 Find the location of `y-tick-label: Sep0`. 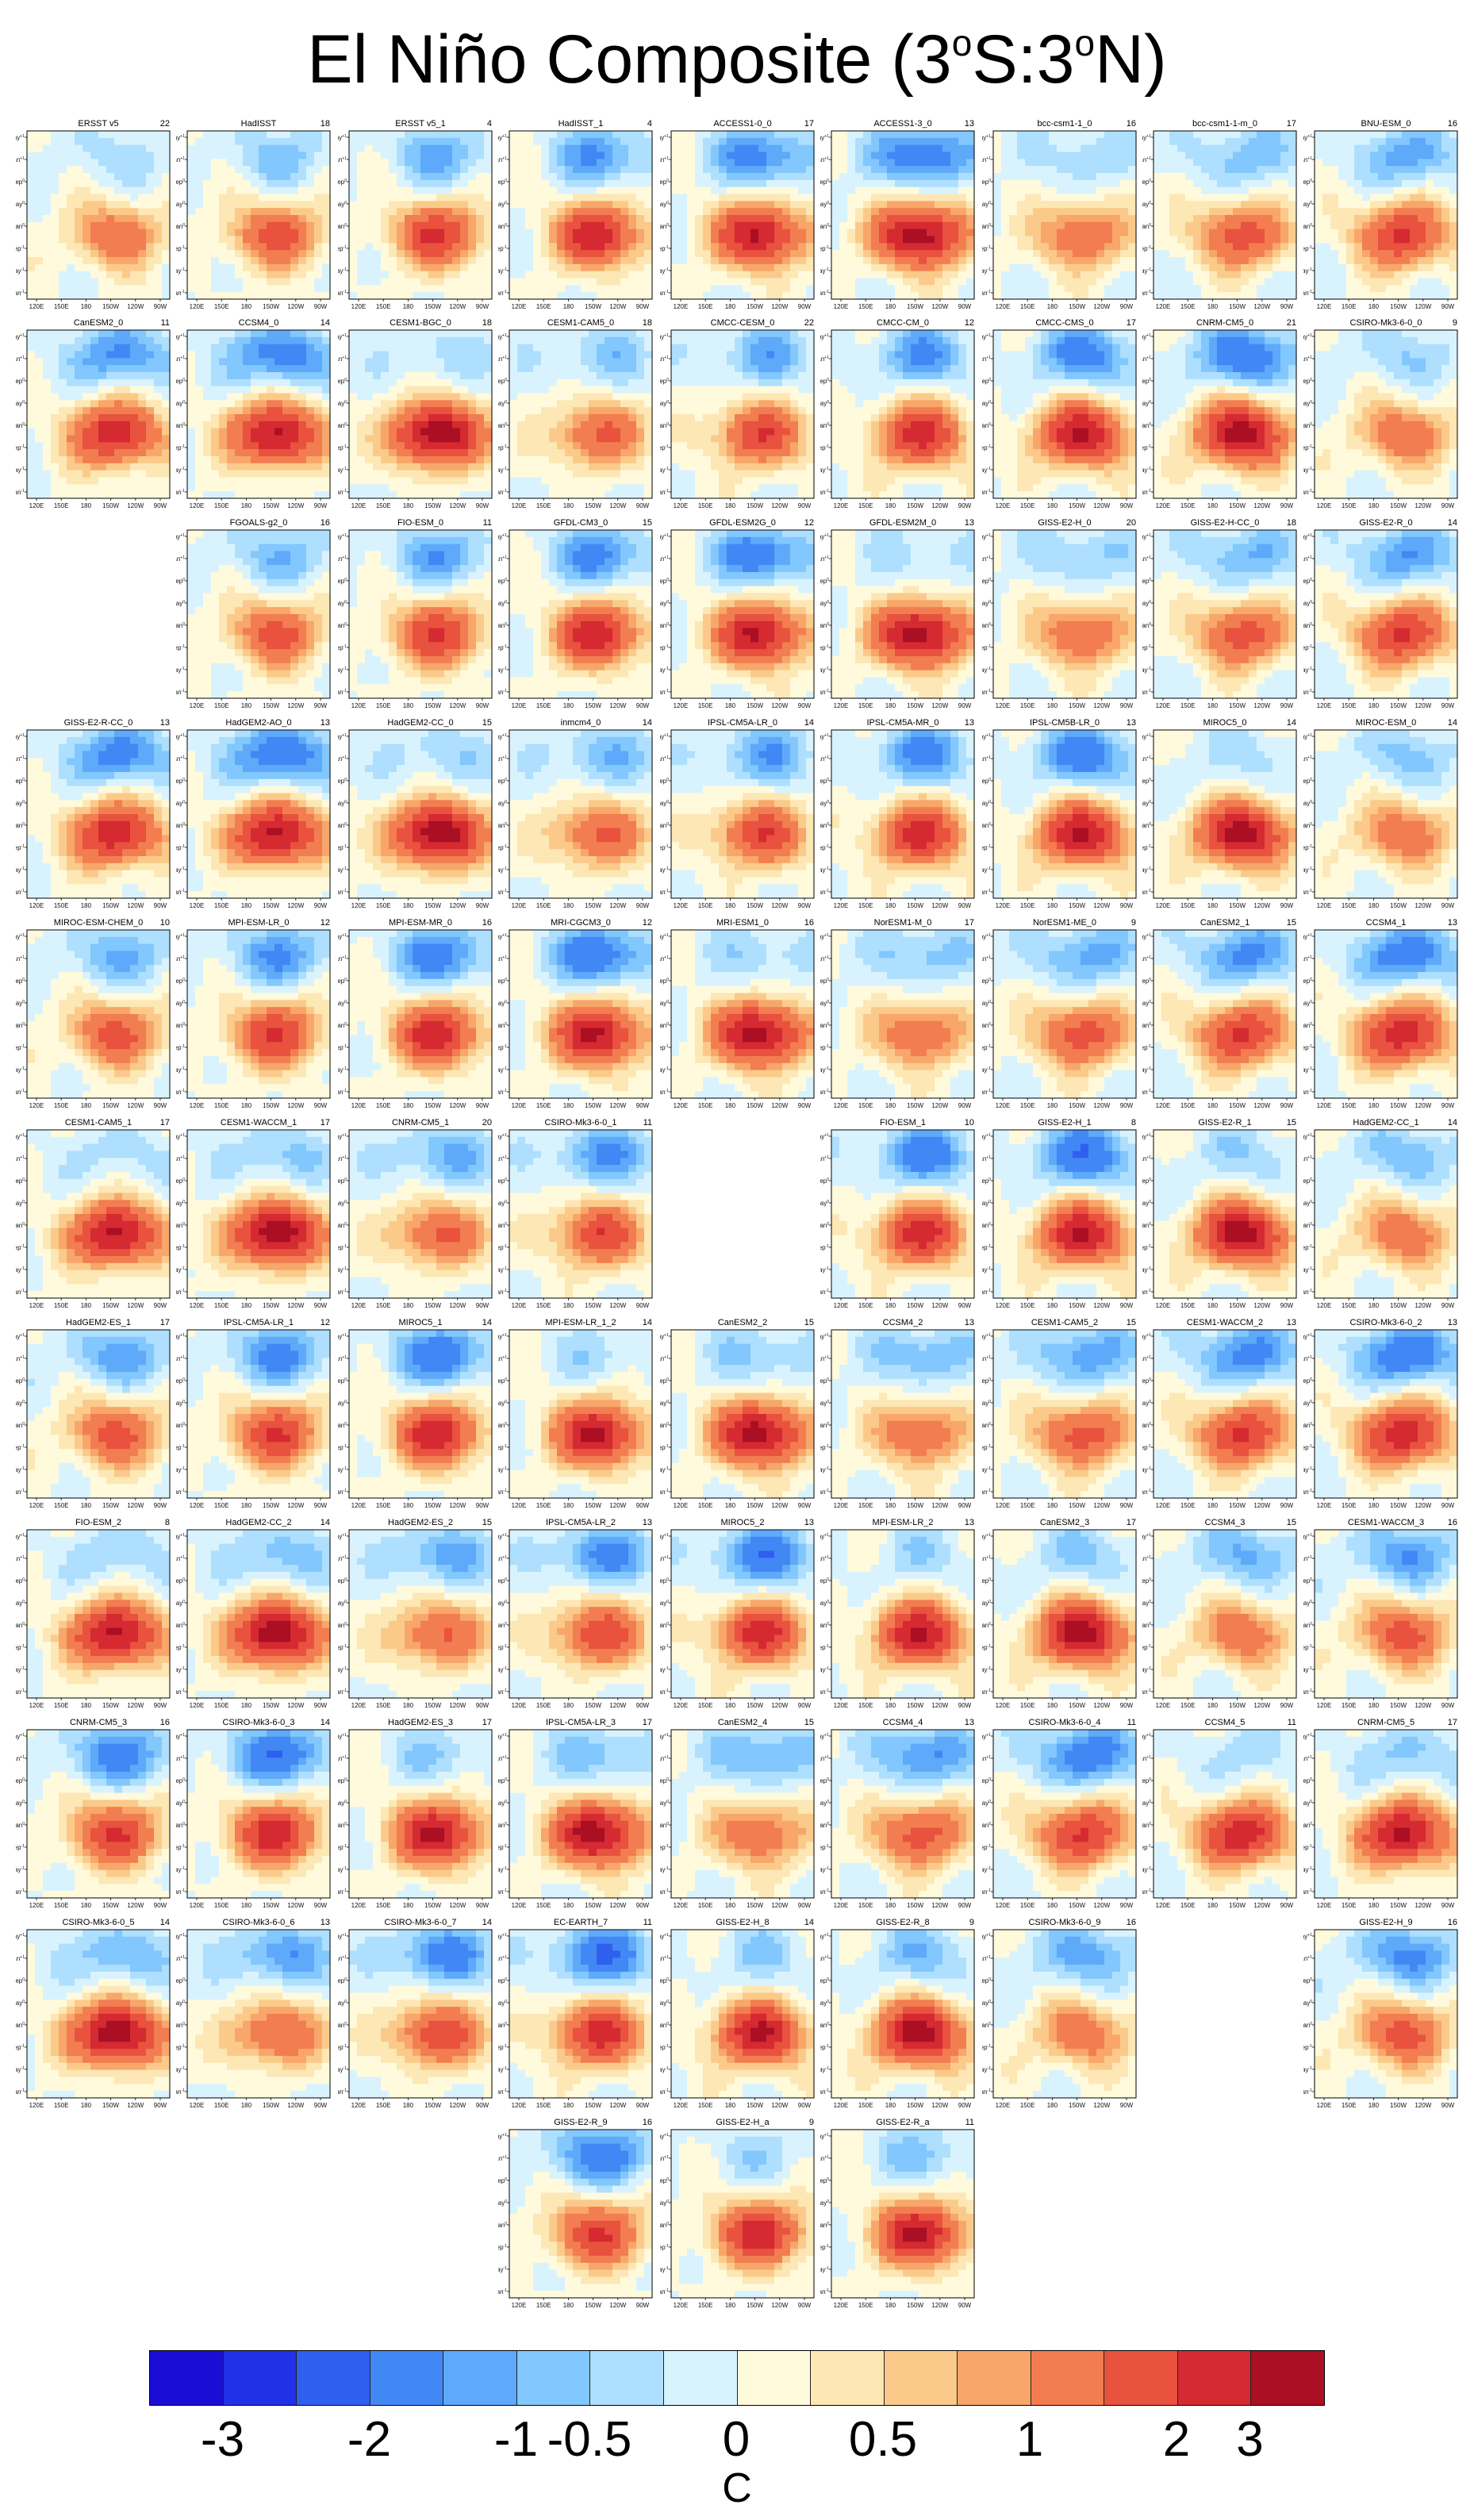

y-tick-label: Sep0 is located at coordinates (1307, 182).